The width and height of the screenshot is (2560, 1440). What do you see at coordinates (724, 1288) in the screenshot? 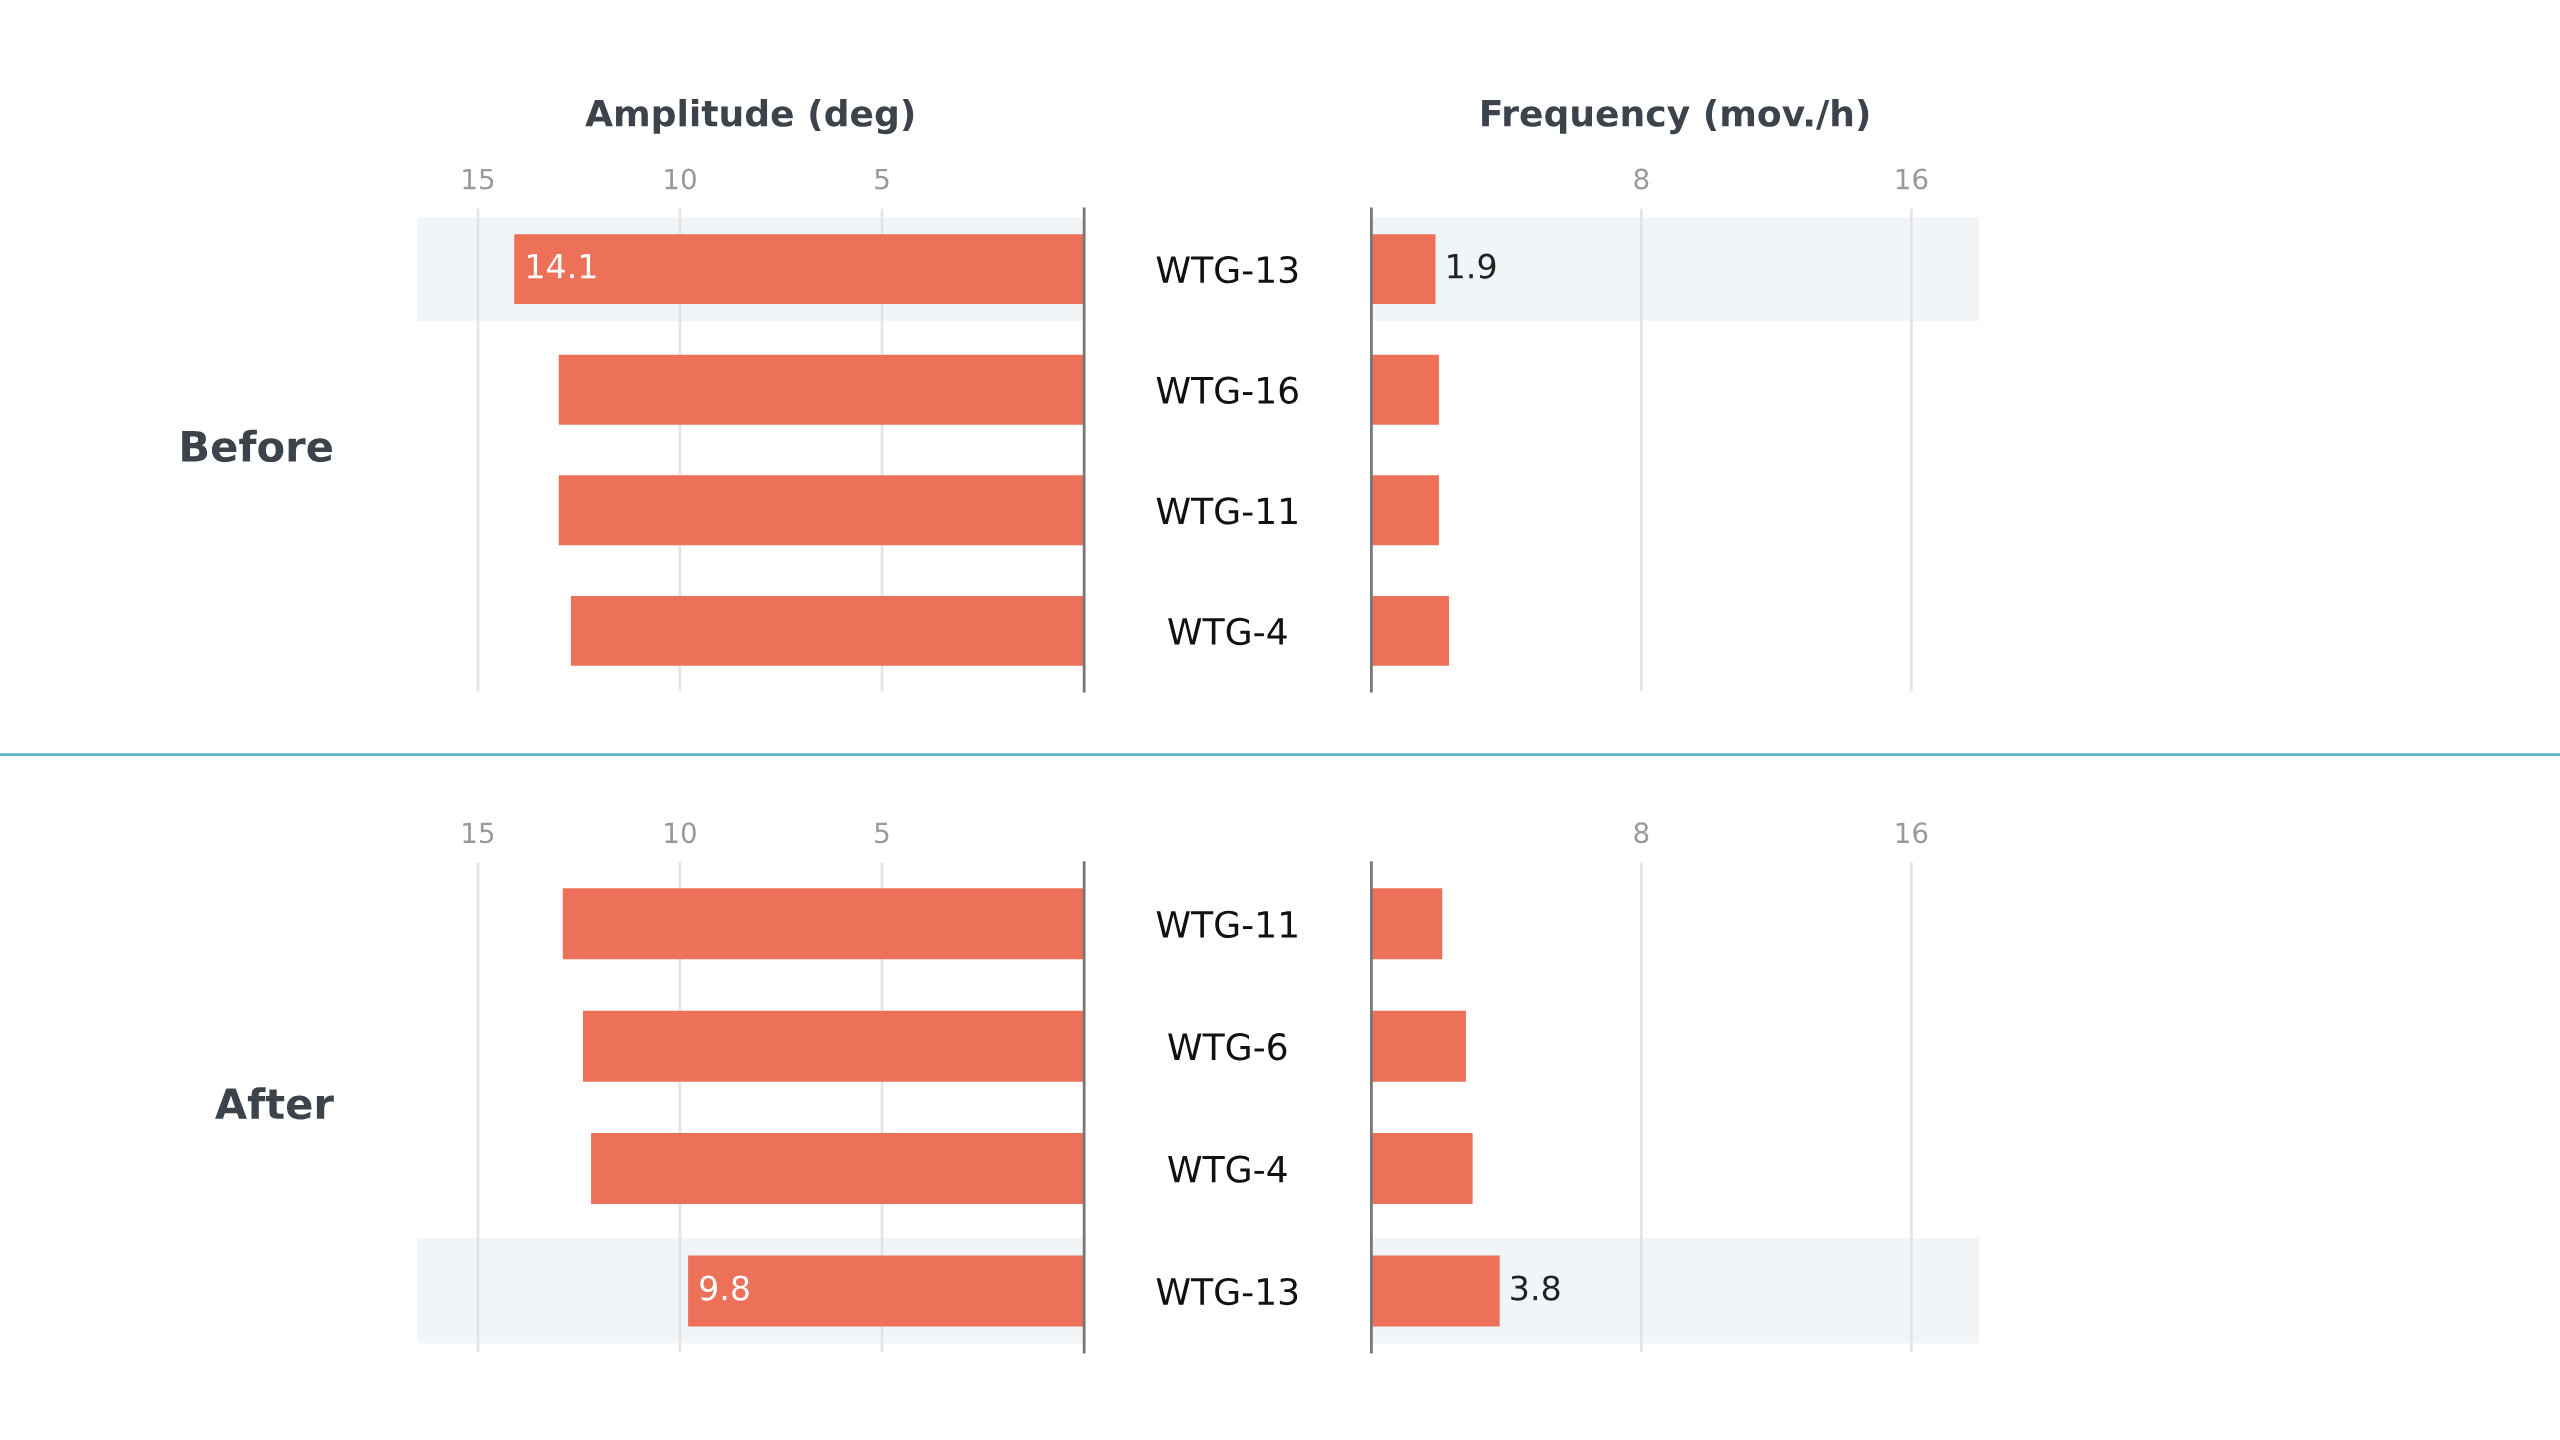
I see `data-label: 9.8` at bounding box center [724, 1288].